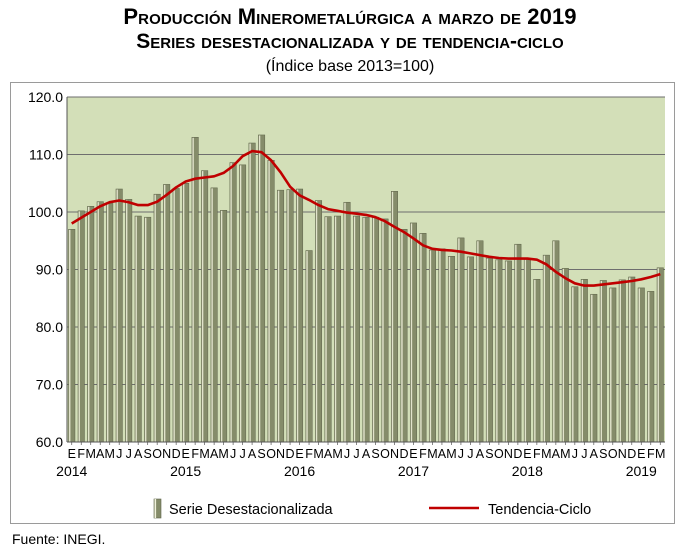  I want to click on y-tick-label: 70.0, so click(49, 385).